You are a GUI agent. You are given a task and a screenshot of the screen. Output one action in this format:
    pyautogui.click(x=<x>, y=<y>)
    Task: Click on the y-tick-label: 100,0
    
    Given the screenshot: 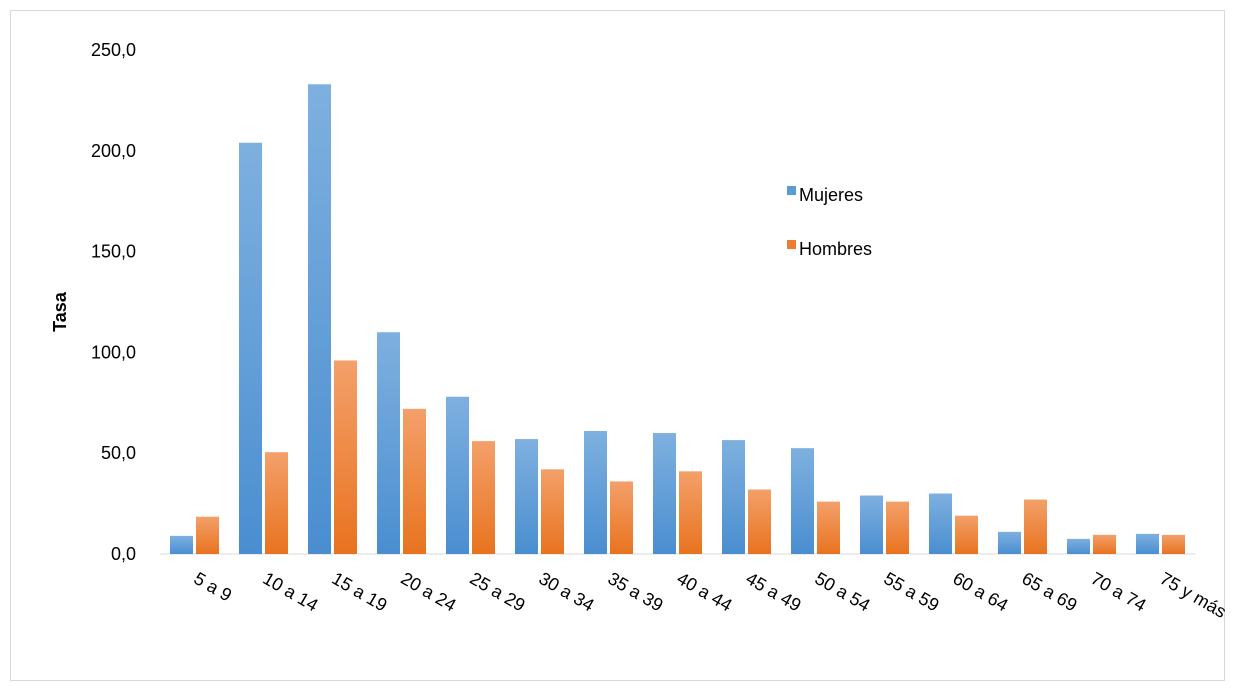 What is the action you would take?
    pyautogui.click(x=113, y=352)
    